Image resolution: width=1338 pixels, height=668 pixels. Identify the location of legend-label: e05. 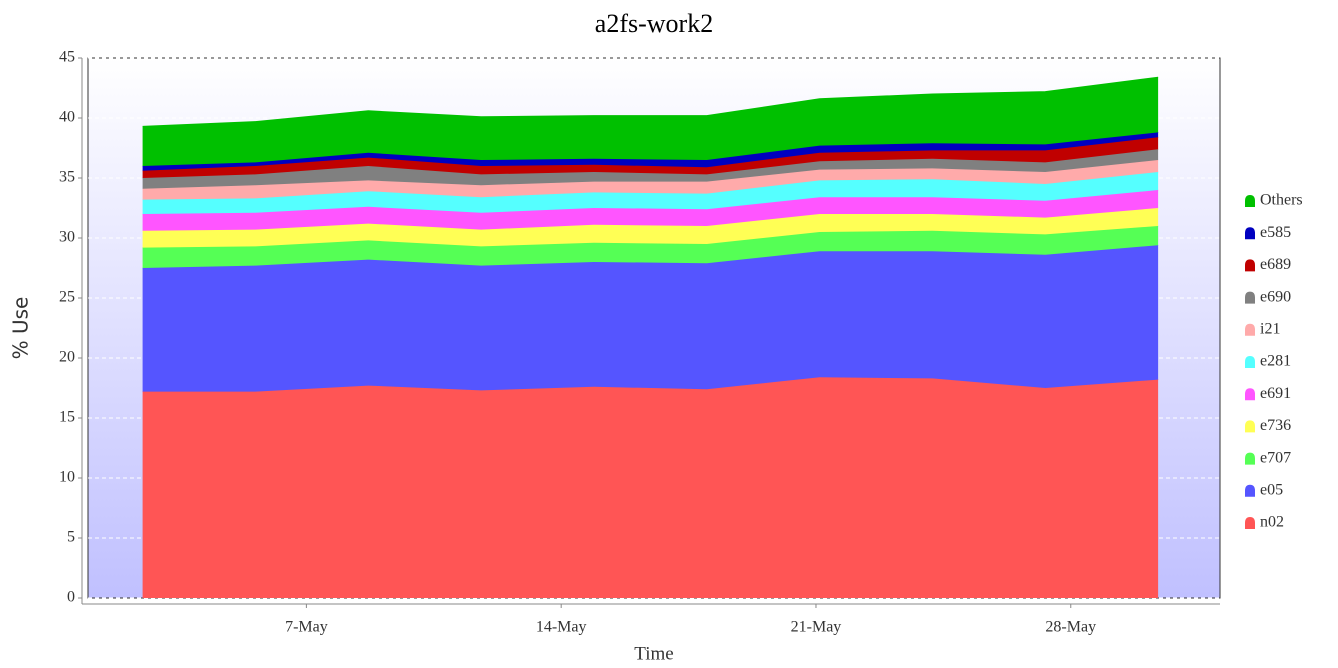
(1271, 489).